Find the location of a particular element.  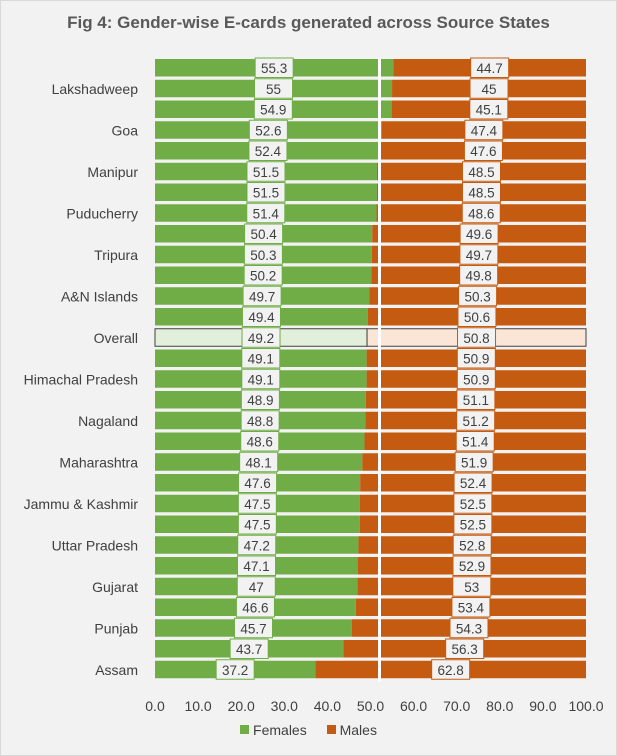

data-label-females: 49.7 is located at coordinates (262, 296).